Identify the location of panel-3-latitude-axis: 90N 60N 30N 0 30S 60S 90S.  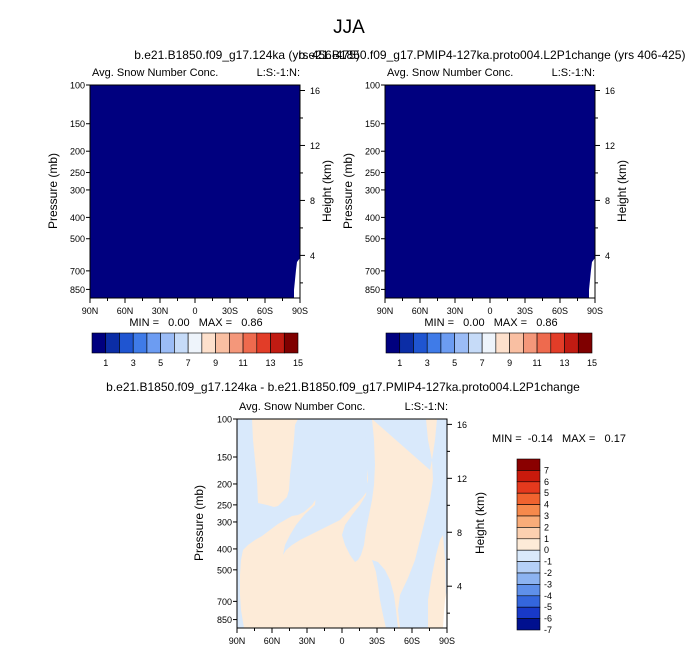
(342, 637).